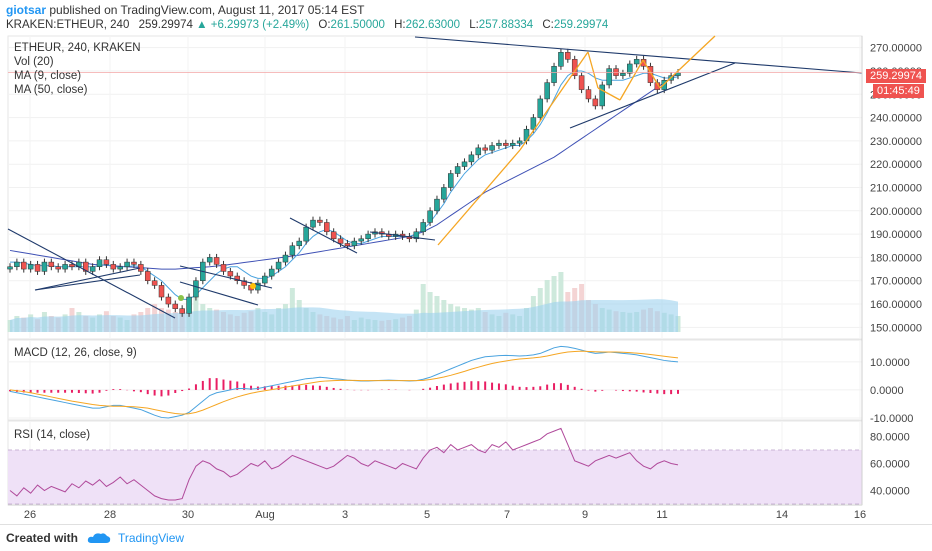 This screenshot has height=551, width=932. Describe the element at coordinates (896, 49) in the screenshot. I see `price-tick-label: 270.00000` at that location.